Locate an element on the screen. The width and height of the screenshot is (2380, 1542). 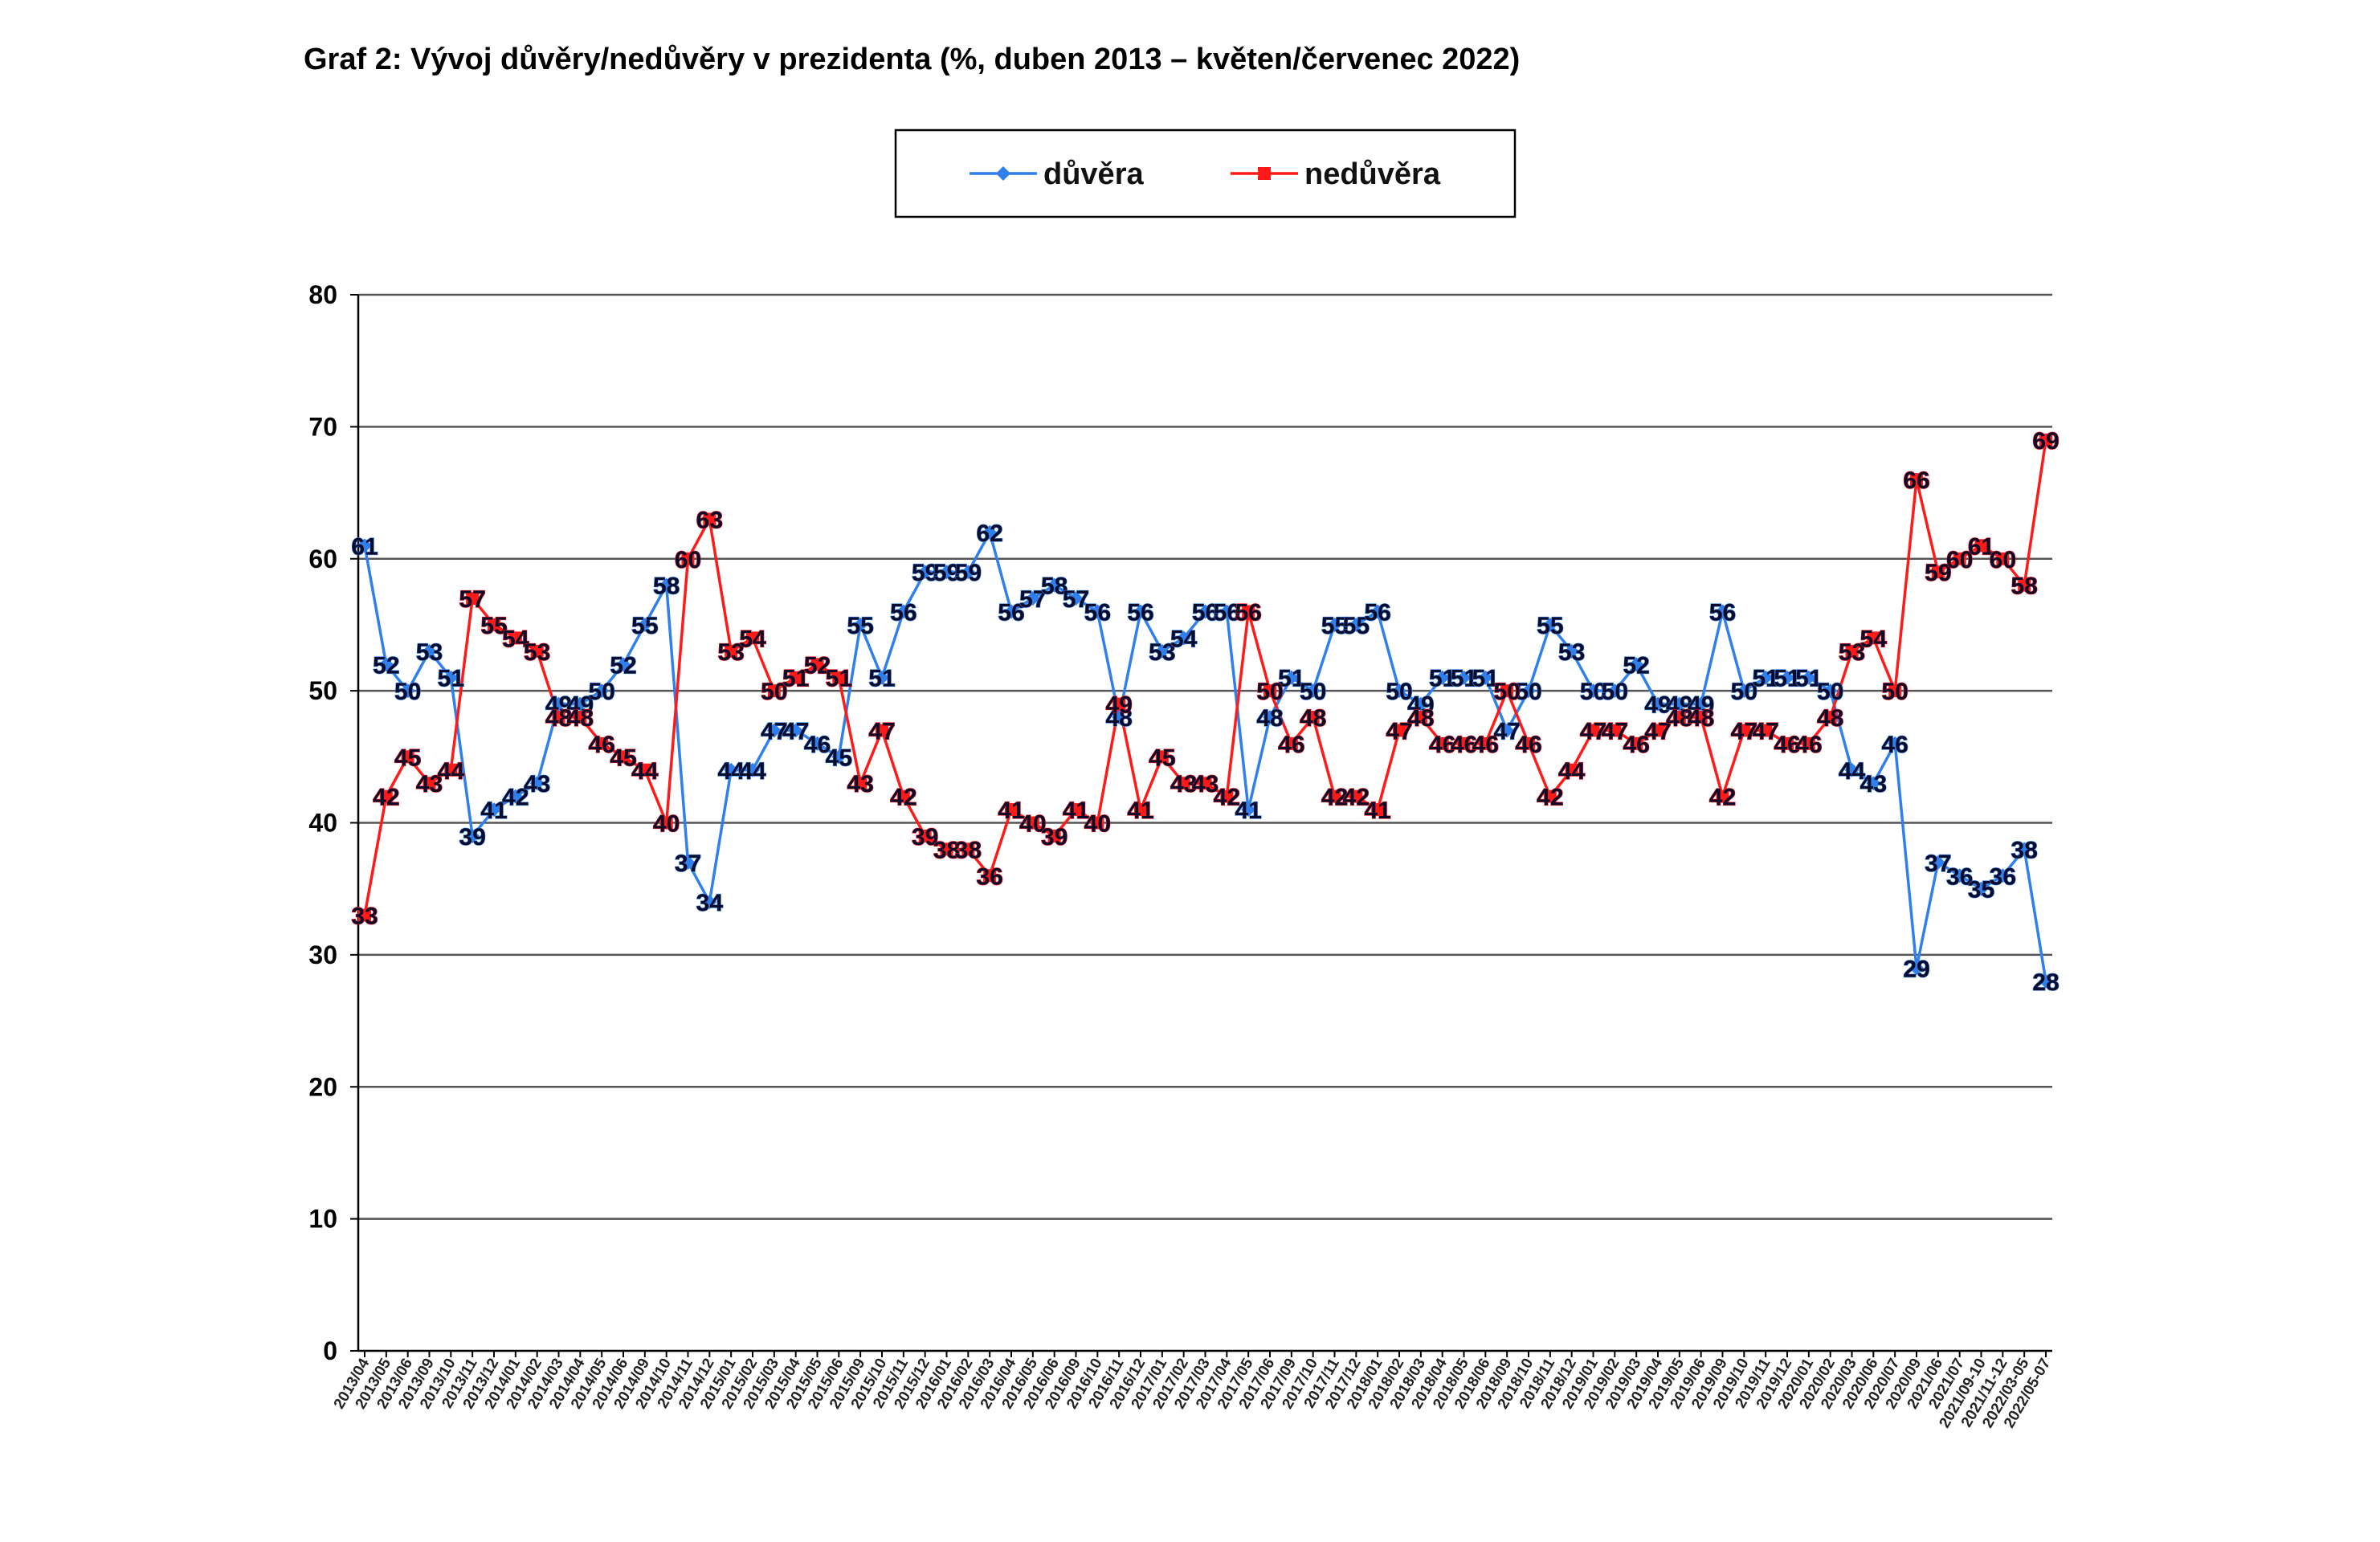
data-label: 41 is located at coordinates (493, 811).